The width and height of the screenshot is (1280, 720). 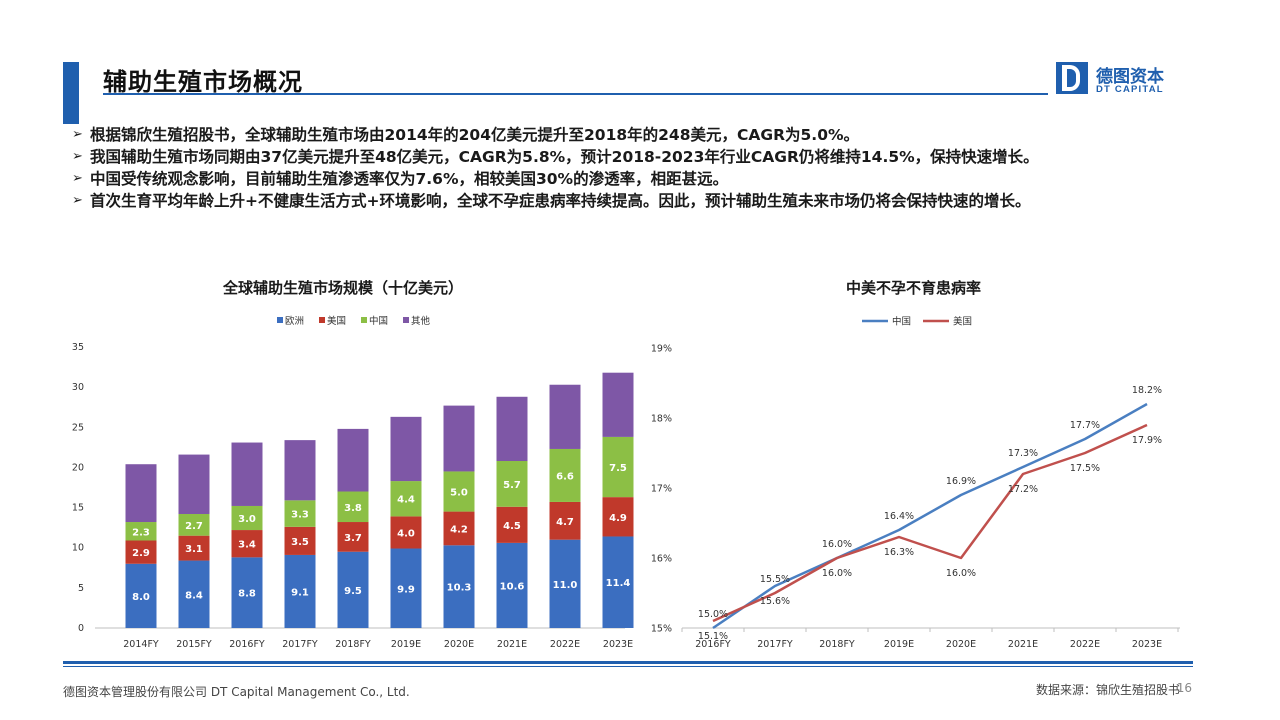 What do you see at coordinates (194, 644) in the screenshot?
I see `x-tick-label: 2015FY` at bounding box center [194, 644].